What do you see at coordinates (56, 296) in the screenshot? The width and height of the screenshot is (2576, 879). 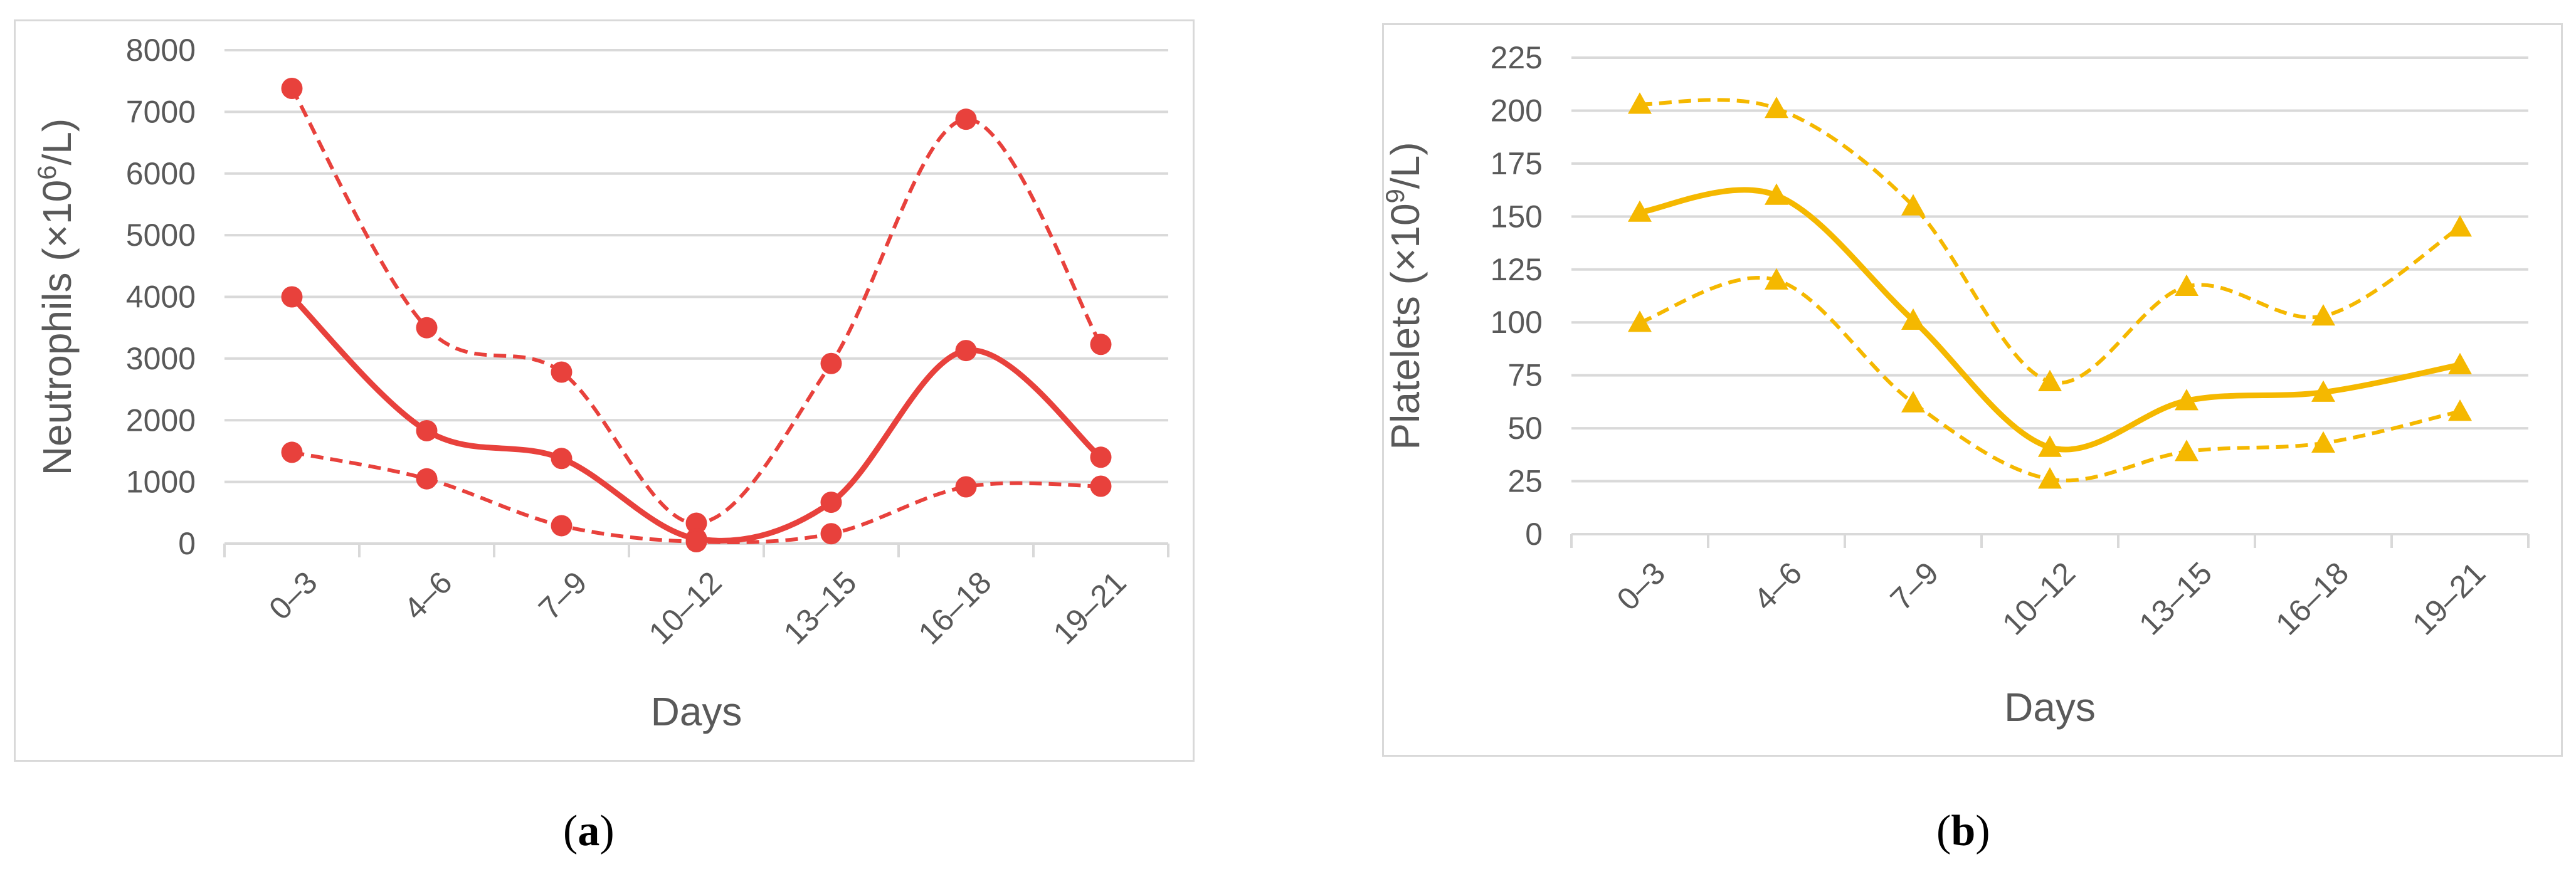 I see `y-axis-label: Neutrophils (×106/L)` at bounding box center [56, 296].